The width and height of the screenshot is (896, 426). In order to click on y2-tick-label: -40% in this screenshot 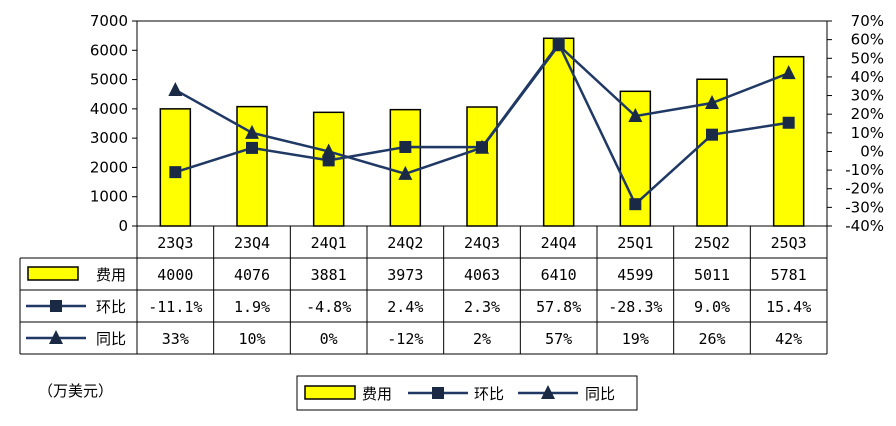, I will do `click(864, 226)`.